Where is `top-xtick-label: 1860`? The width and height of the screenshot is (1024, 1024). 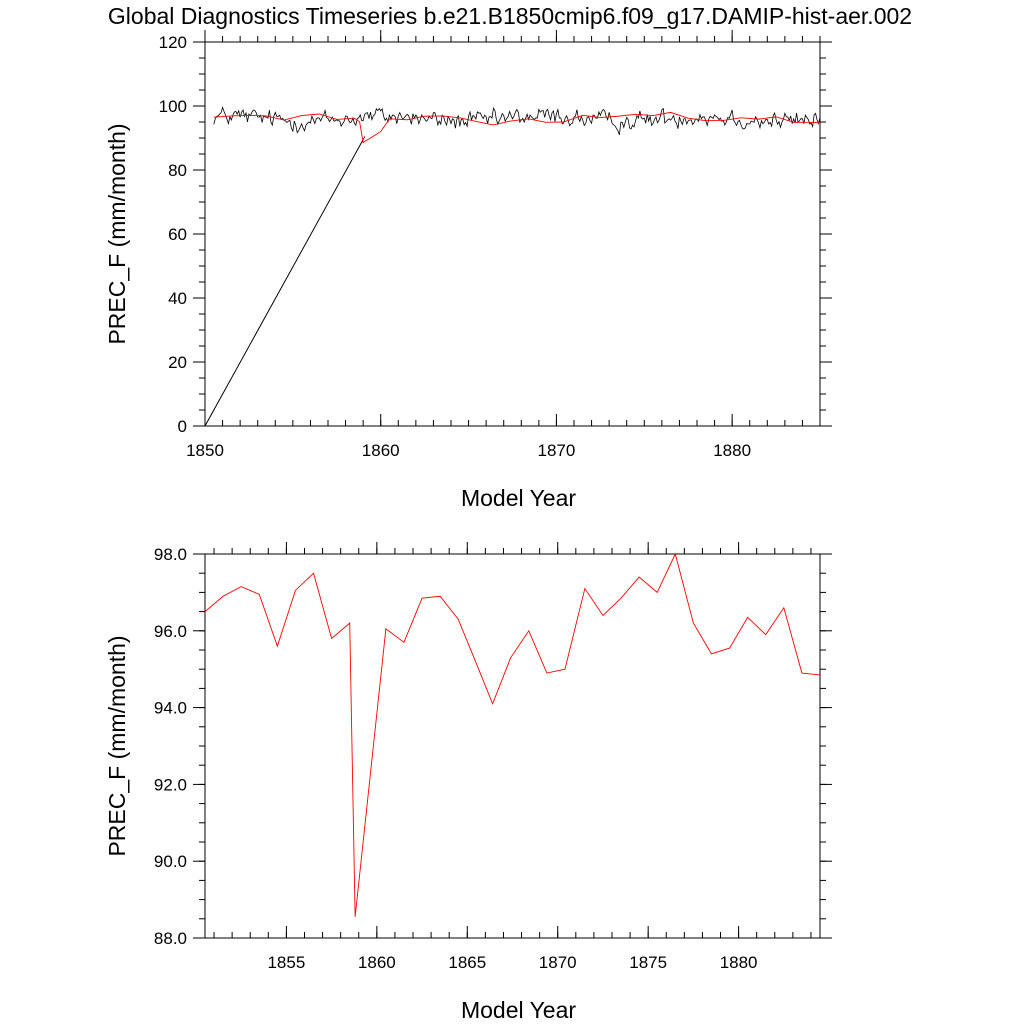 top-xtick-label: 1860 is located at coordinates (381, 450).